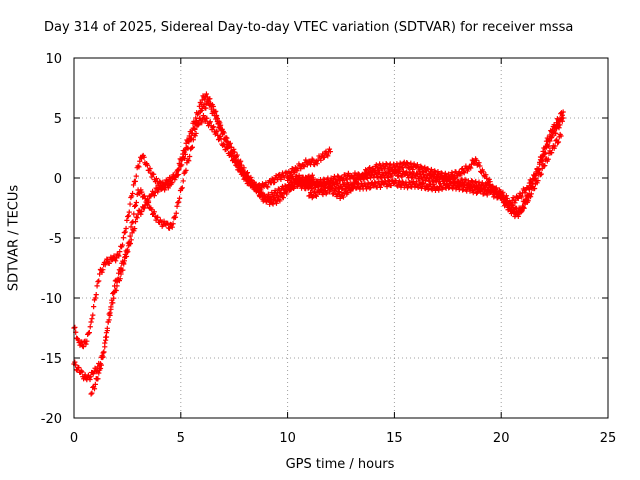  Describe the element at coordinates (394, 438) in the screenshot. I see `x-tick-label: 15` at that location.